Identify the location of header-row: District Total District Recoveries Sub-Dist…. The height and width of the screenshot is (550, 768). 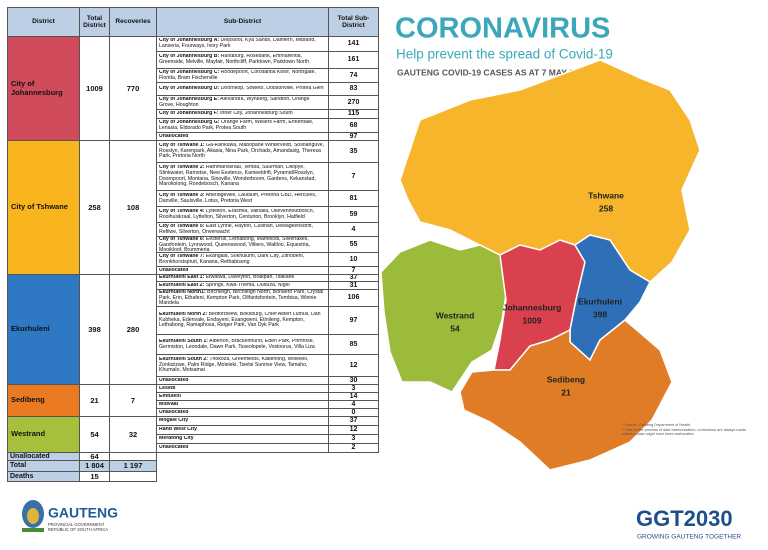
(193, 22).